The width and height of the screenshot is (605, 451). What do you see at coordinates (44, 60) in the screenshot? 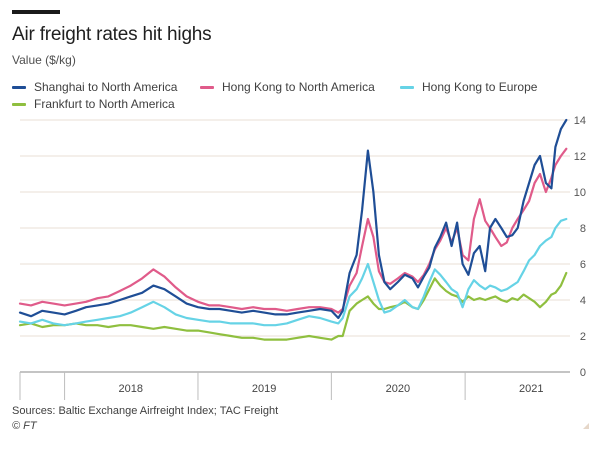
I see `y-axis-unit-label: Value ($/kg)` at bounding box center [44, 60].